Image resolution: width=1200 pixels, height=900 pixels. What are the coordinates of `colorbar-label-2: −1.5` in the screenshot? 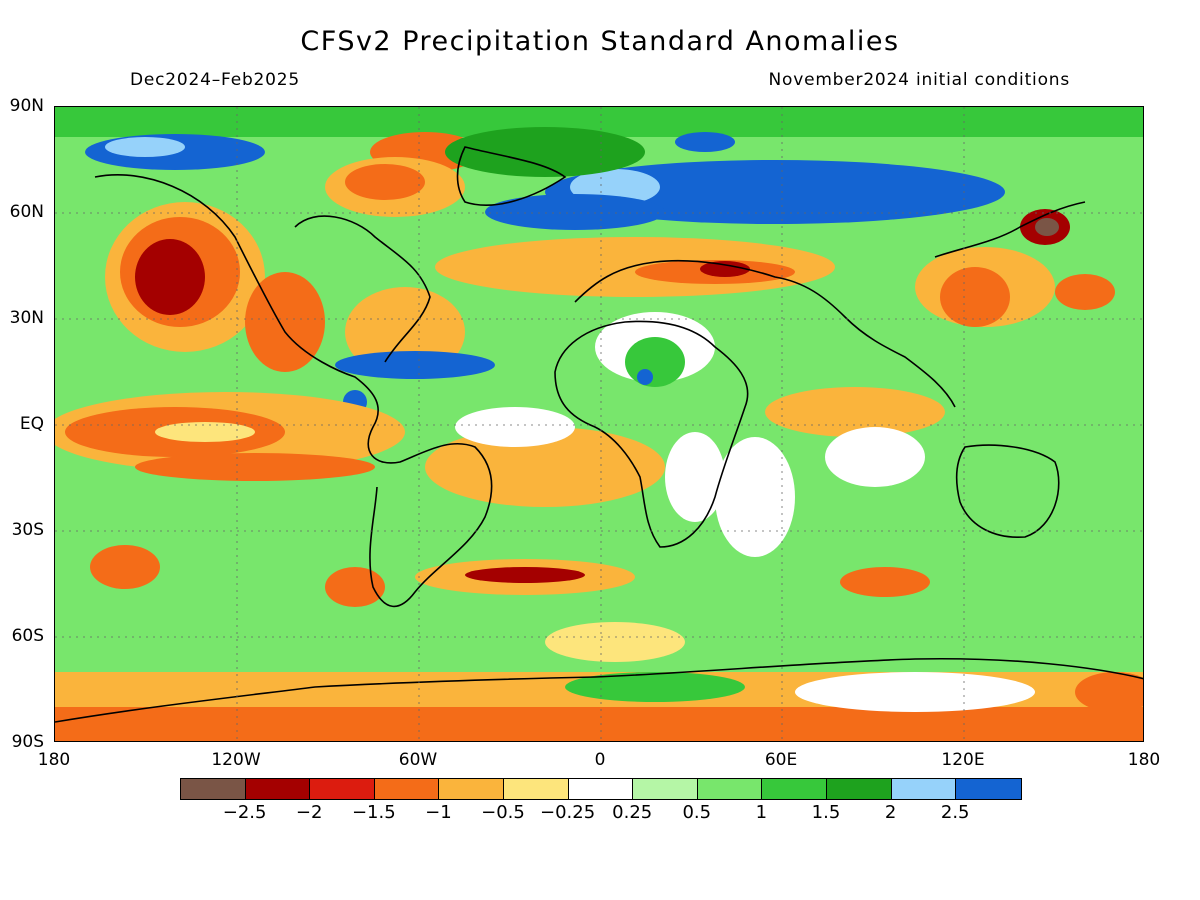 It's located at (373, 812).